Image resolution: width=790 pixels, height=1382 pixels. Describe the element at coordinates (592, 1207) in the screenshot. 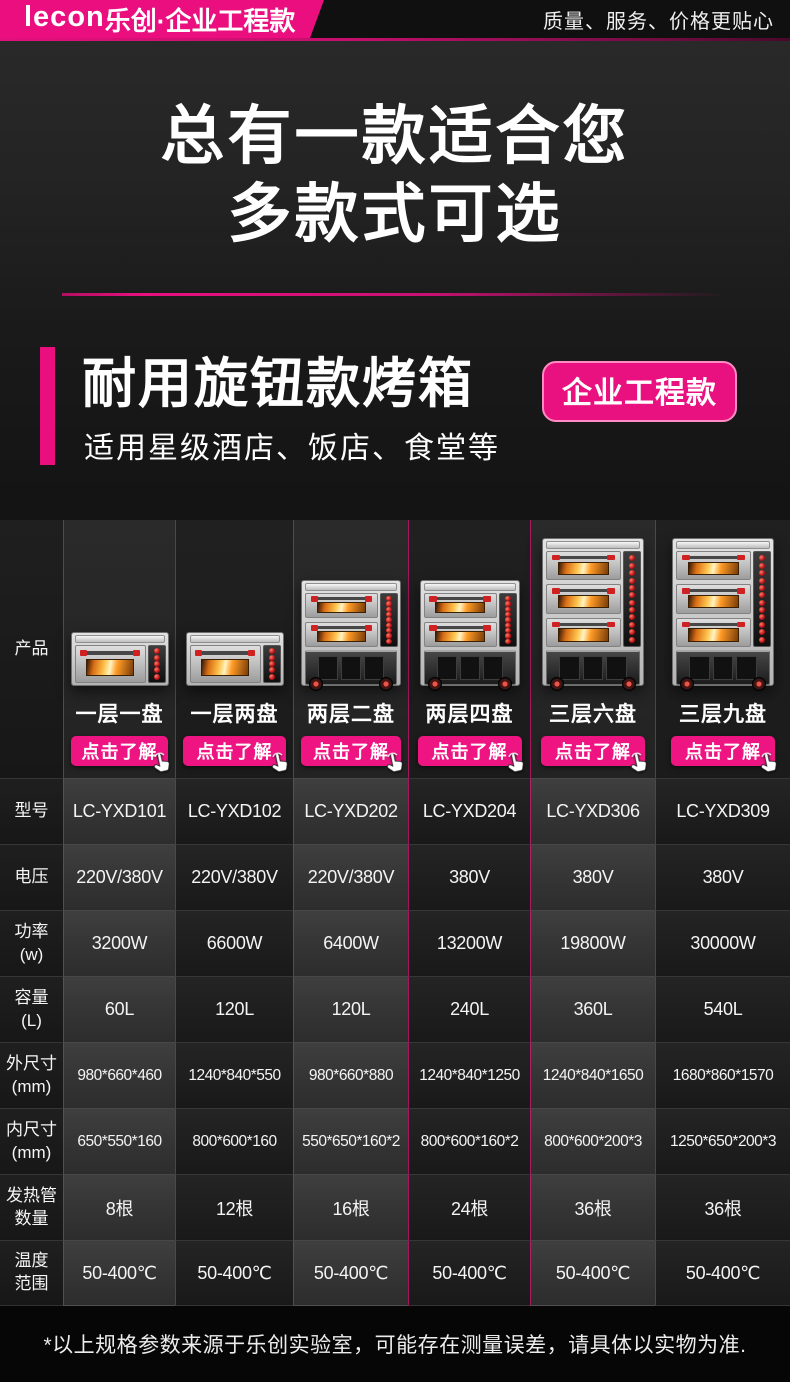

I see `spec-tubes-cell: 36根` at that location.